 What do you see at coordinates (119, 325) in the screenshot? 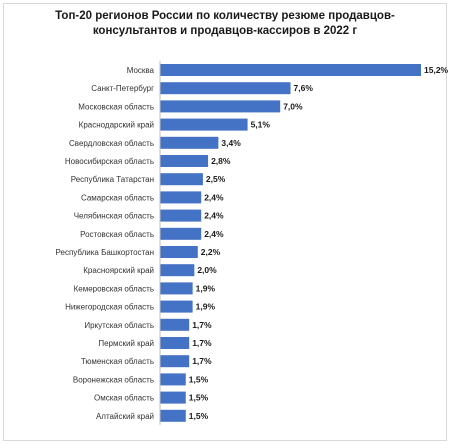
I see `category-label: Иркутская область` at bounding box center [119, 325].